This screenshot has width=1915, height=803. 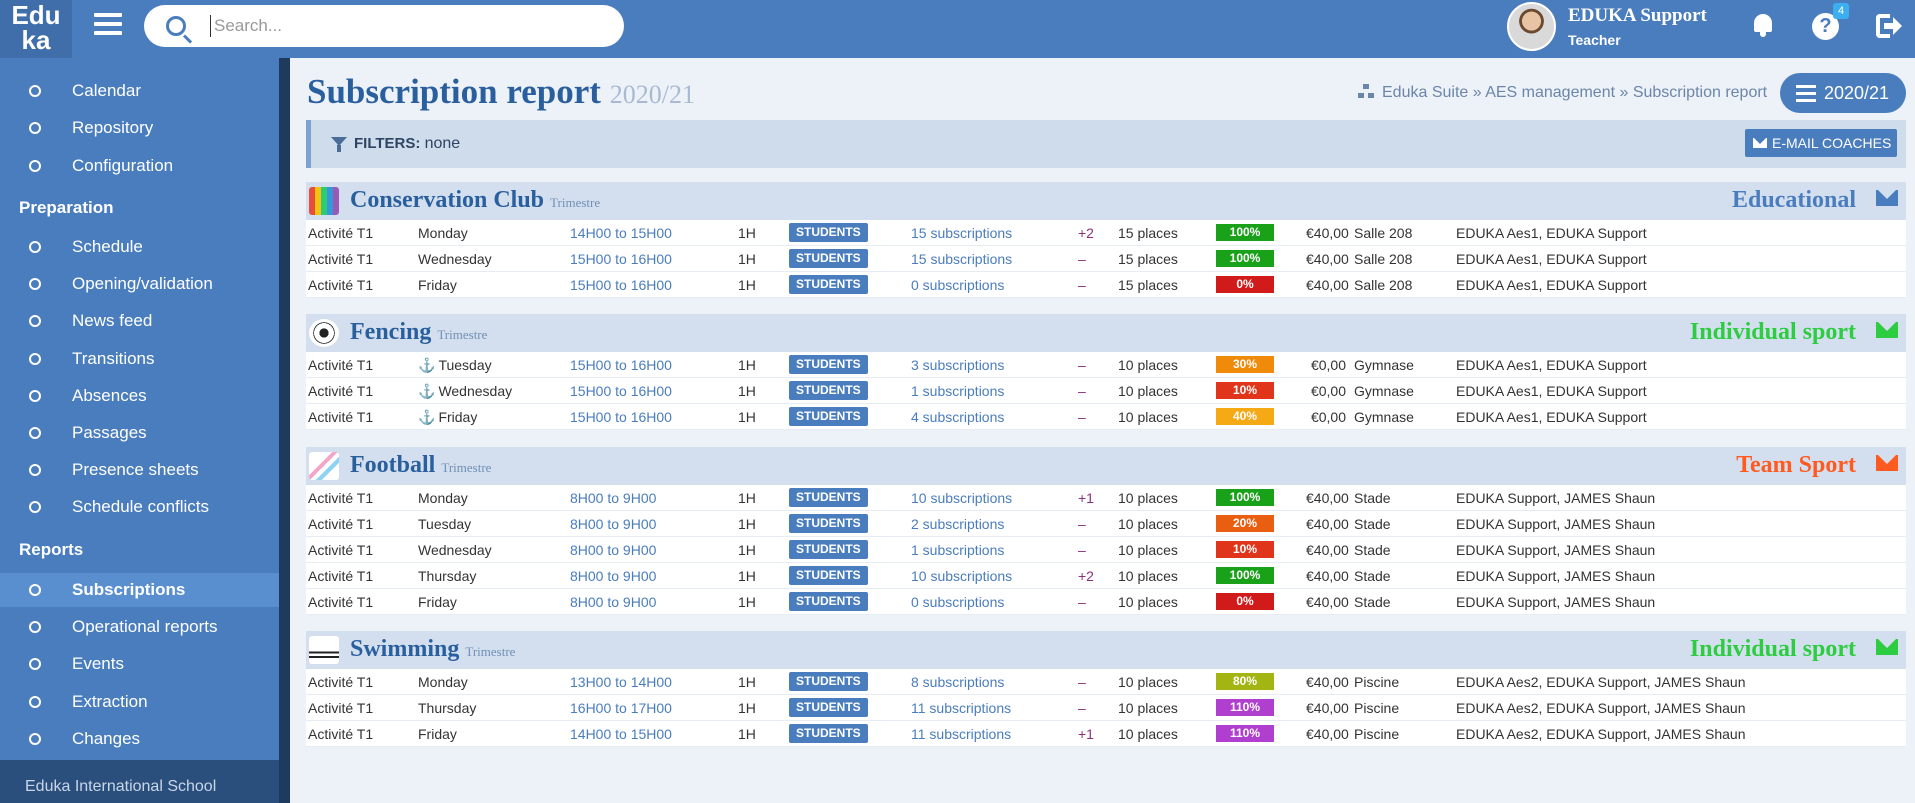 I want to click on activity-category: Team Sport, so click(x=1796, y=465).